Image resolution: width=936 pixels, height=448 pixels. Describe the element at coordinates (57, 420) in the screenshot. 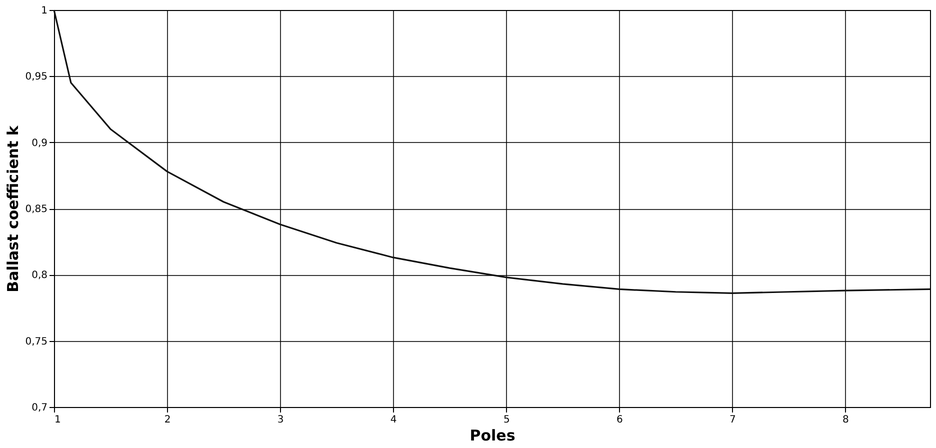

I see `x-tick-label: 1` at that location.